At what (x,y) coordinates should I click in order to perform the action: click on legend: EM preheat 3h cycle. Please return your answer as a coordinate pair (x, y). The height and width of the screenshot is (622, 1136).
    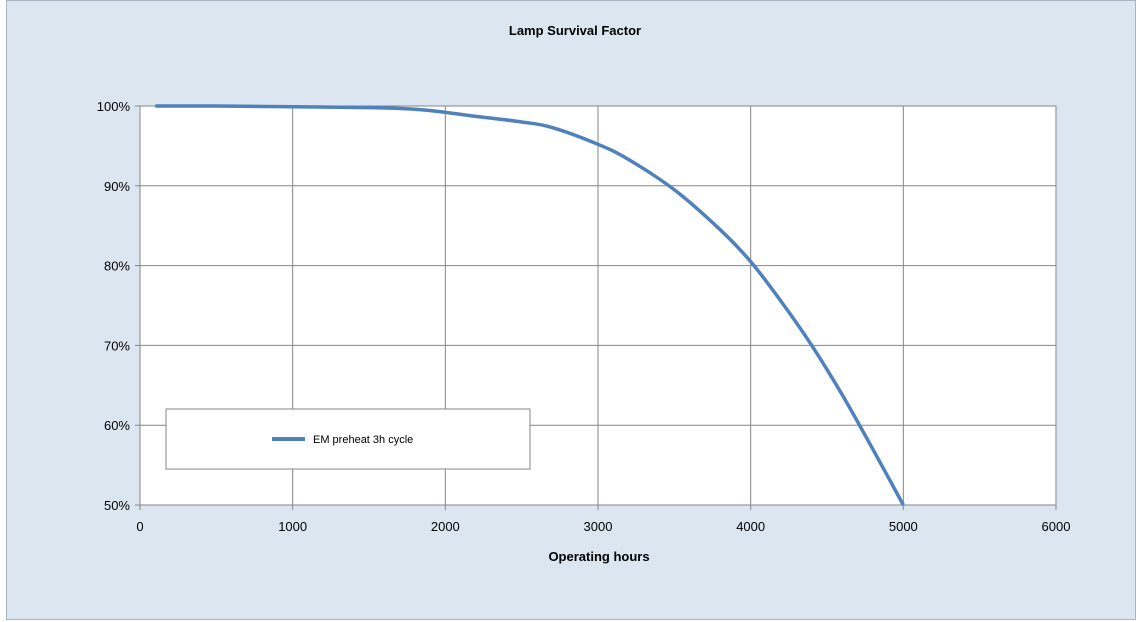
    Looking at the image, I should click on (348, 439).